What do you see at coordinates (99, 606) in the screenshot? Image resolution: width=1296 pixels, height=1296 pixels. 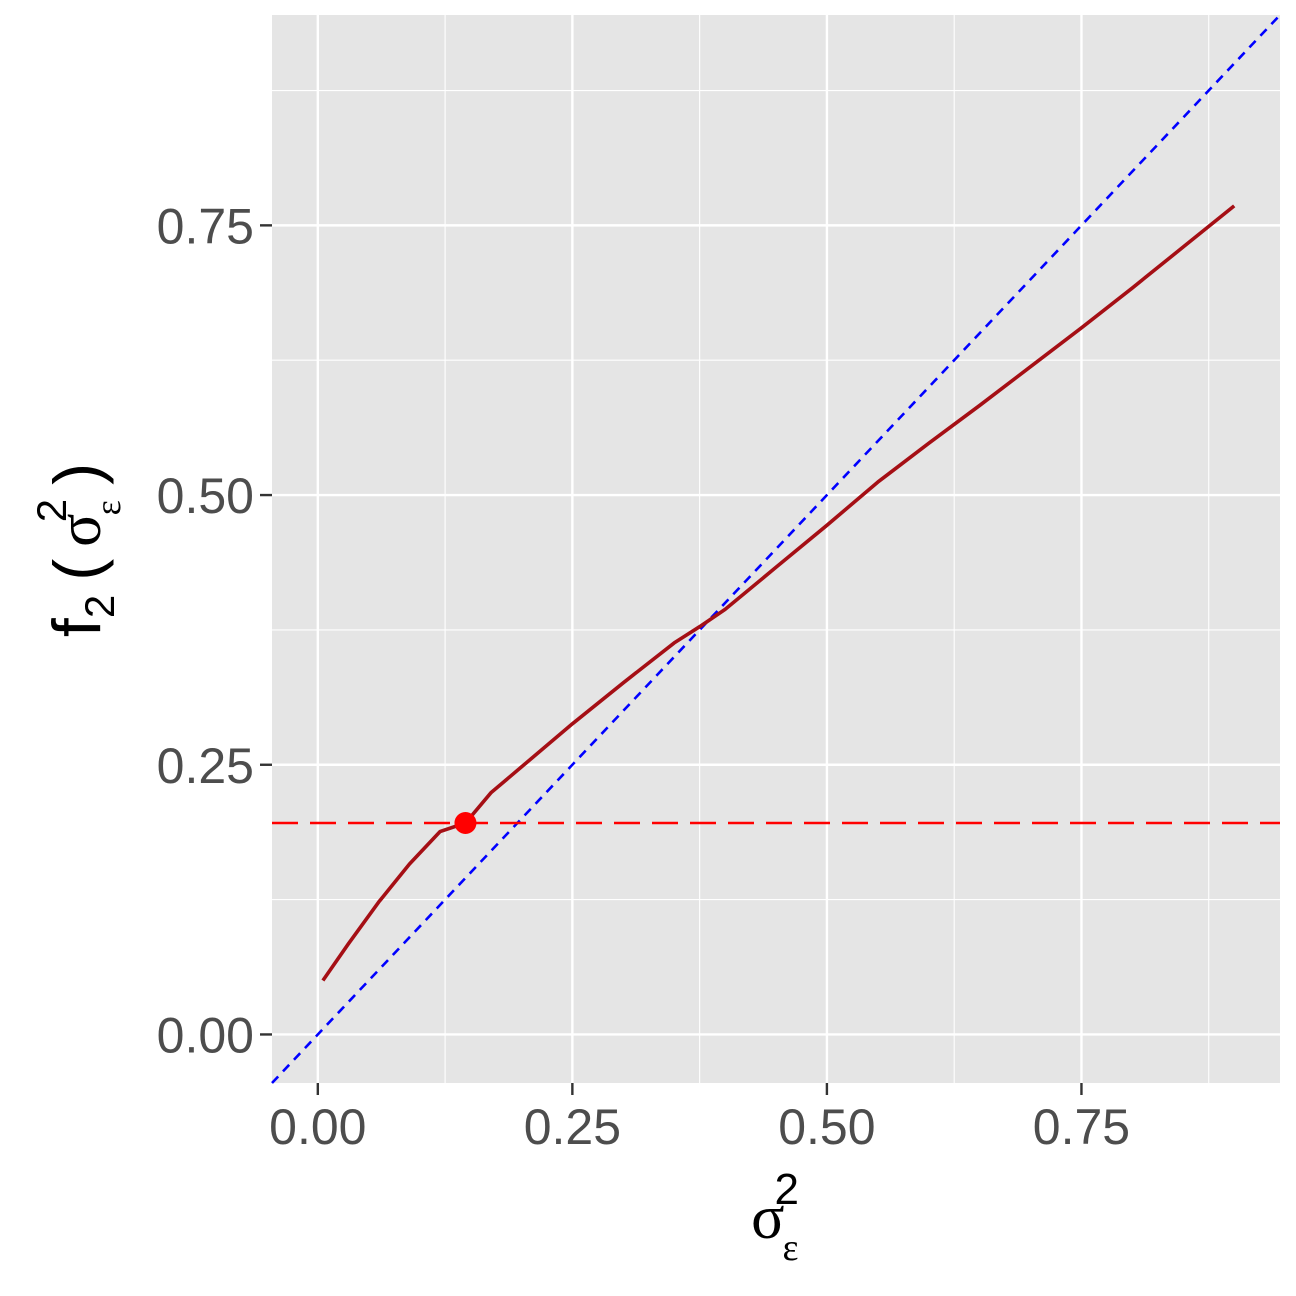 I see `y-axis-title-f-sub: 2` at bounding box center [99, 606].